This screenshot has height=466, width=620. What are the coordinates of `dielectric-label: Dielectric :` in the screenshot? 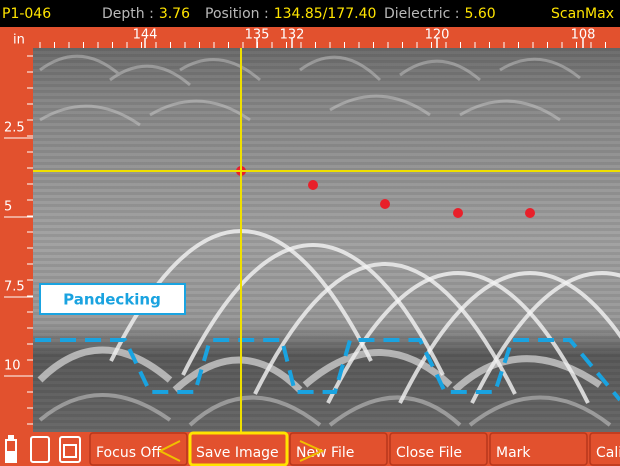 It's located at (421, 14).